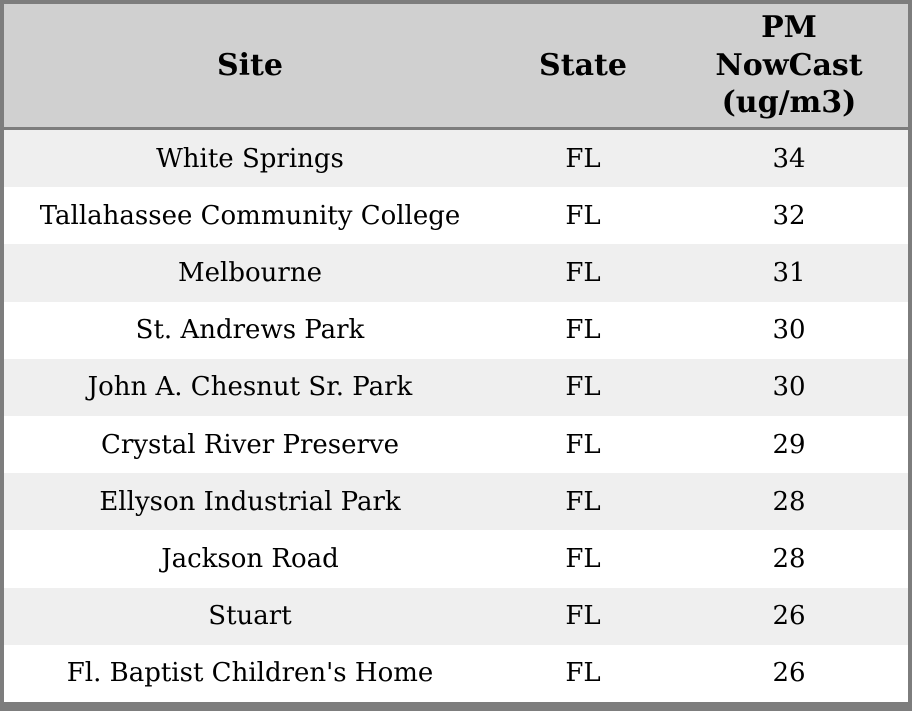 The width and height of the screenshot is (912, 711). Describe the element at coordinates (456, 445) in the screenshot. I see `table-row: Crystal River Preserve FL 29` at that location.